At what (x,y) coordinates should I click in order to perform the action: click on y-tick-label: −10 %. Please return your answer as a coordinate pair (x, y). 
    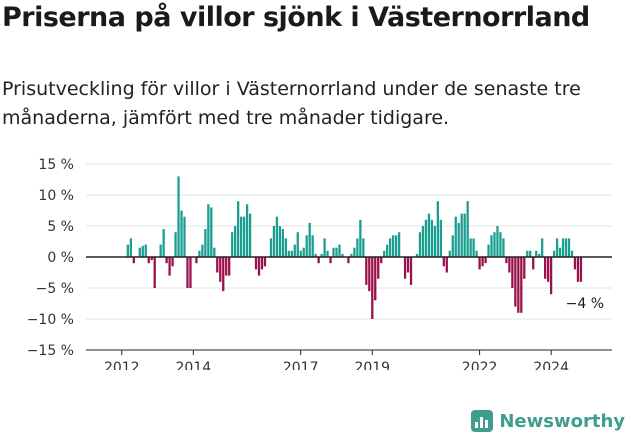
    Looking at the image, I should click on (50, 320).